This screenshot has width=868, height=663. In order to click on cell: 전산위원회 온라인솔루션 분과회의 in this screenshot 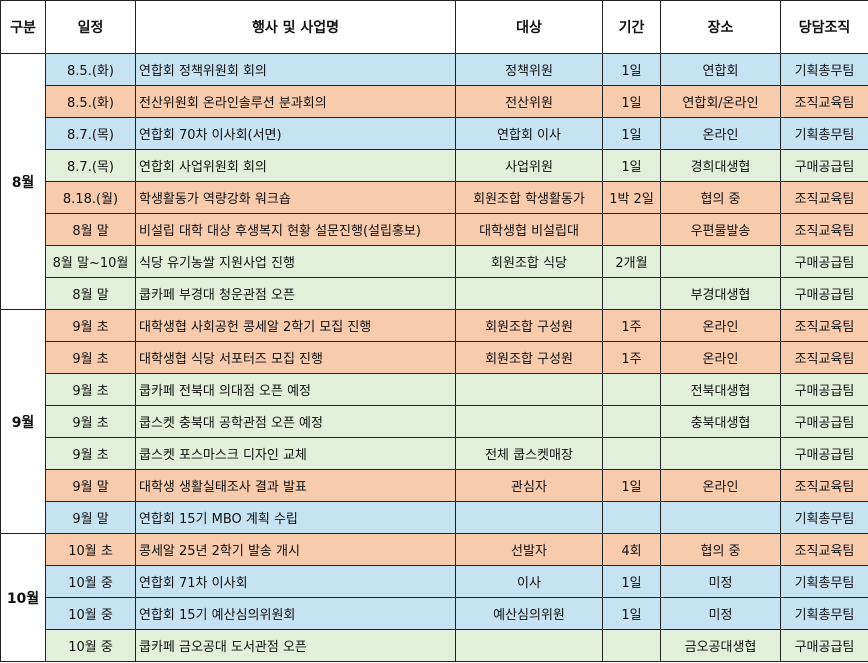, I will do `click(295, 101)`.